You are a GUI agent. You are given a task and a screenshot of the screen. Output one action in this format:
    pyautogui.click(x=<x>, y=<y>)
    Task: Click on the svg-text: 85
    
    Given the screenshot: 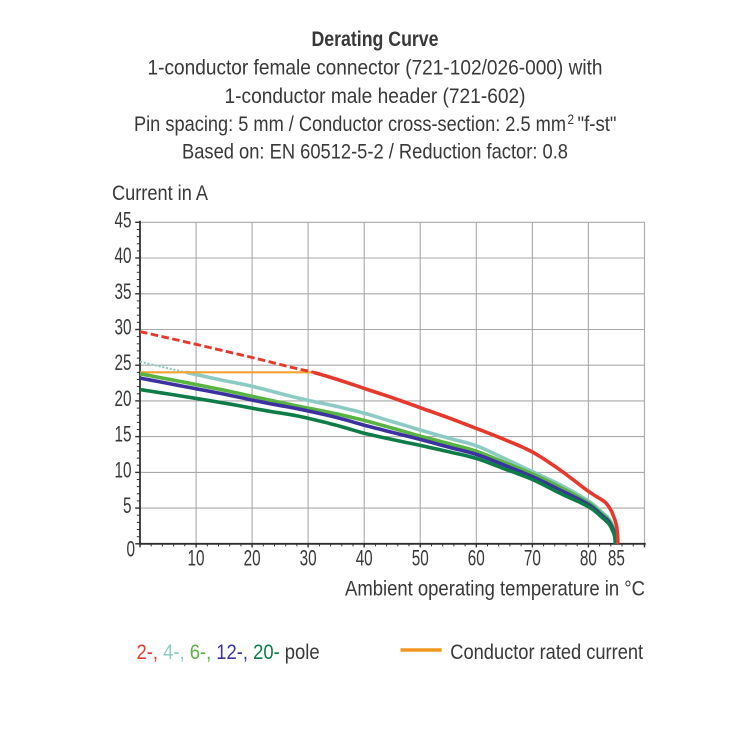 What is the action you would take?
    pyautogui.click(x=616, y=558)
    